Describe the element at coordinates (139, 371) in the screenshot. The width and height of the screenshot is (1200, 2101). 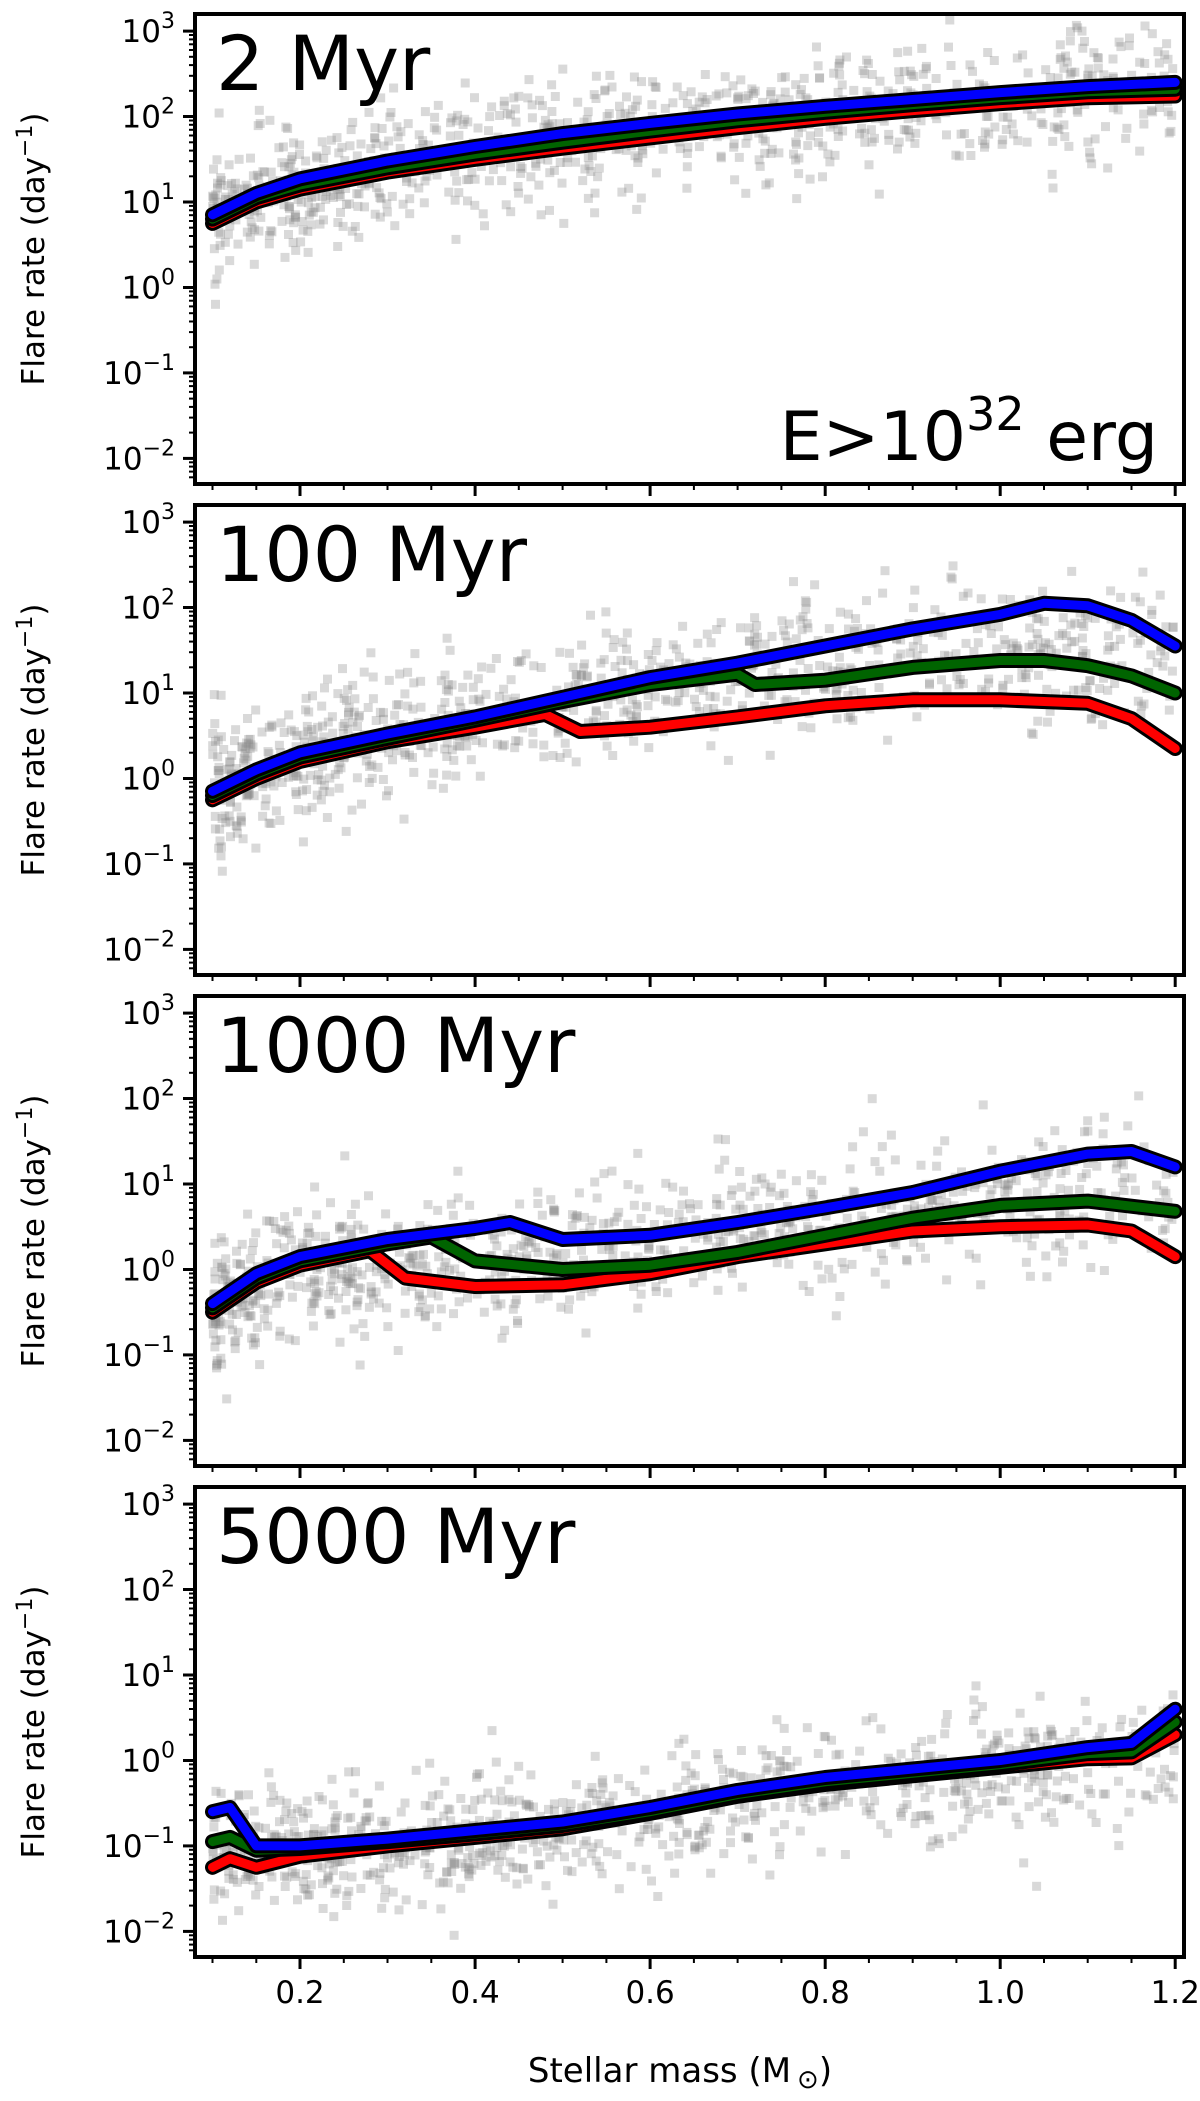
I see `y-tick-label: 10⁻¹` at that location.